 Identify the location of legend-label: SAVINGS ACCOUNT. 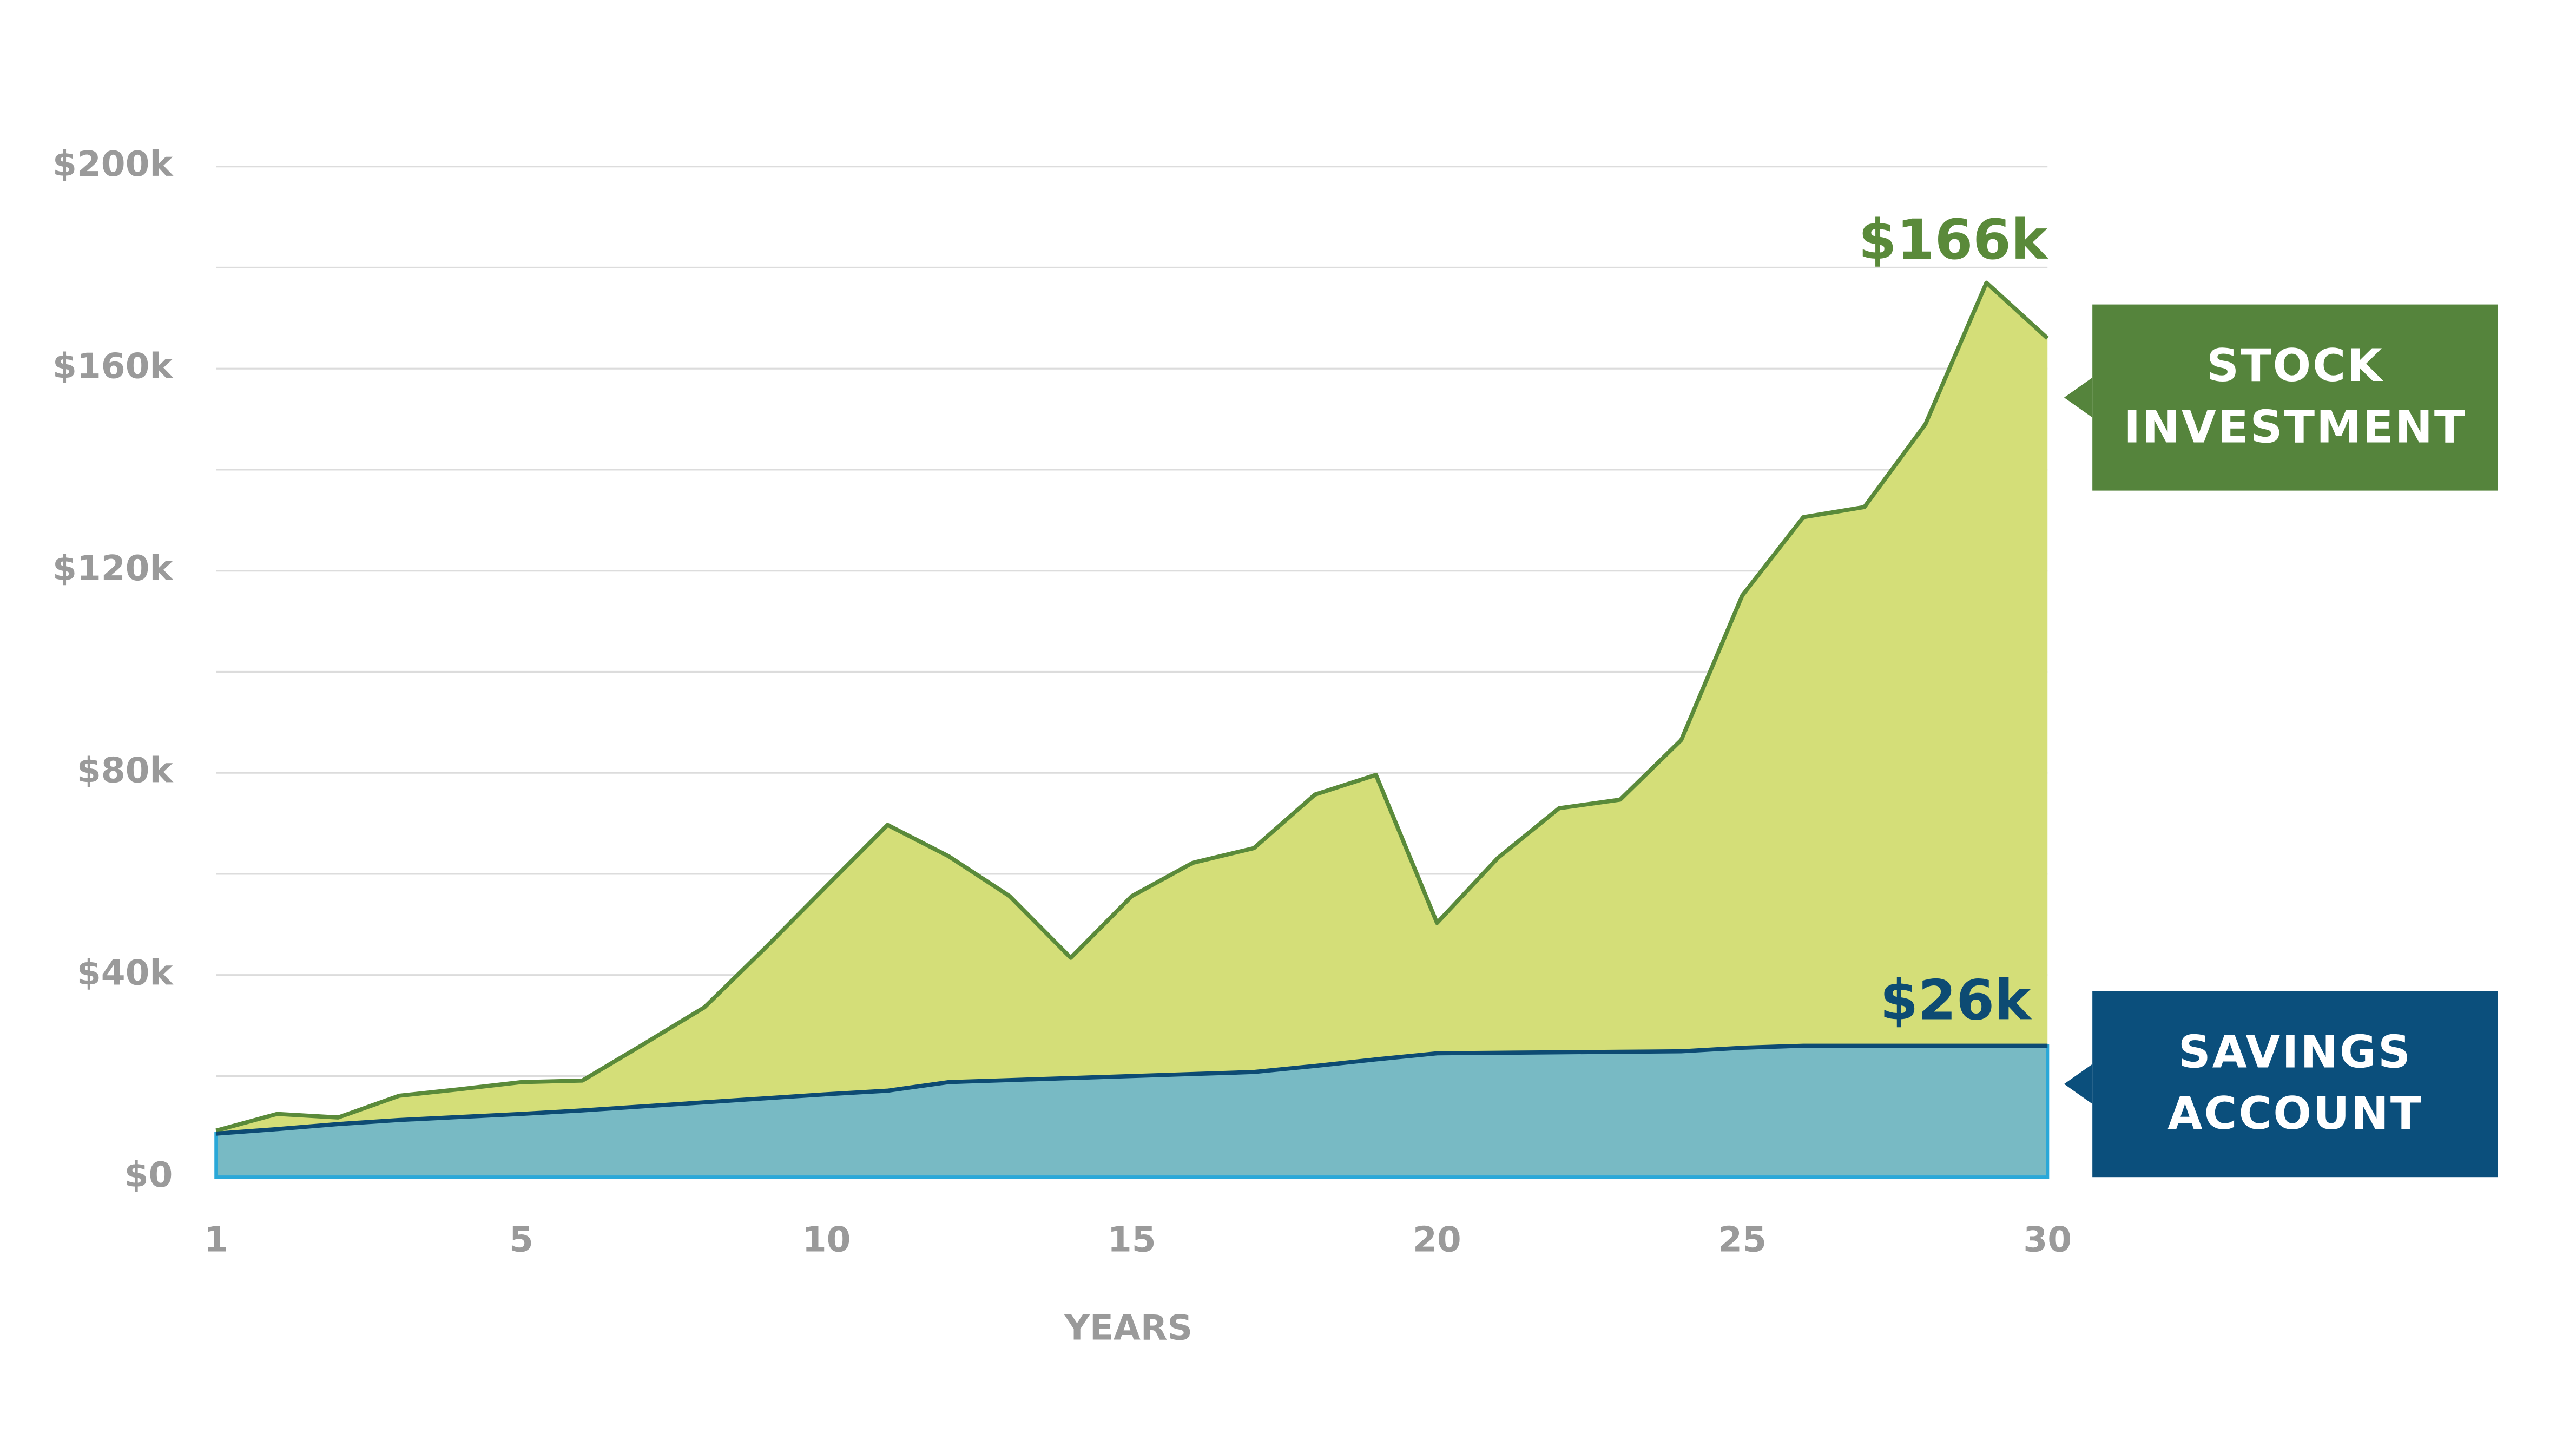
(2295, 1084).